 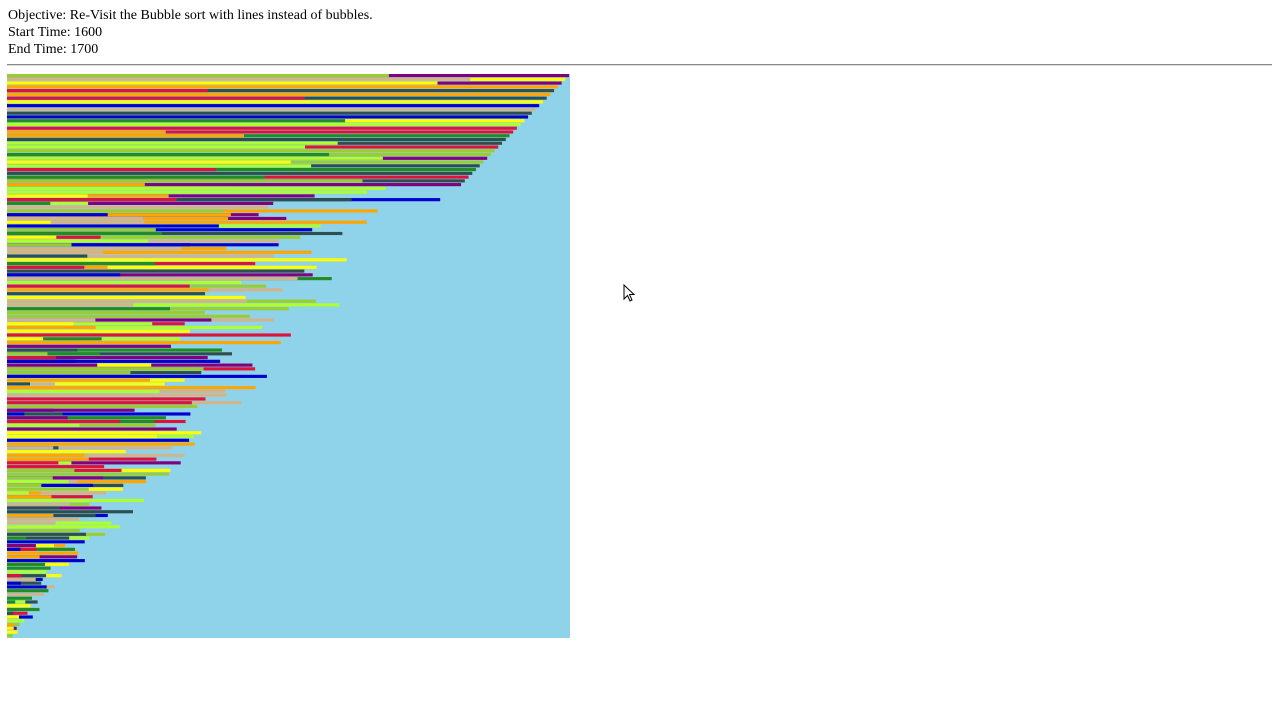 What do you see at coordinates (53, 49) in the screenshot?
I see `end-time: End Time: 1700` at bounding box center [53, 49].